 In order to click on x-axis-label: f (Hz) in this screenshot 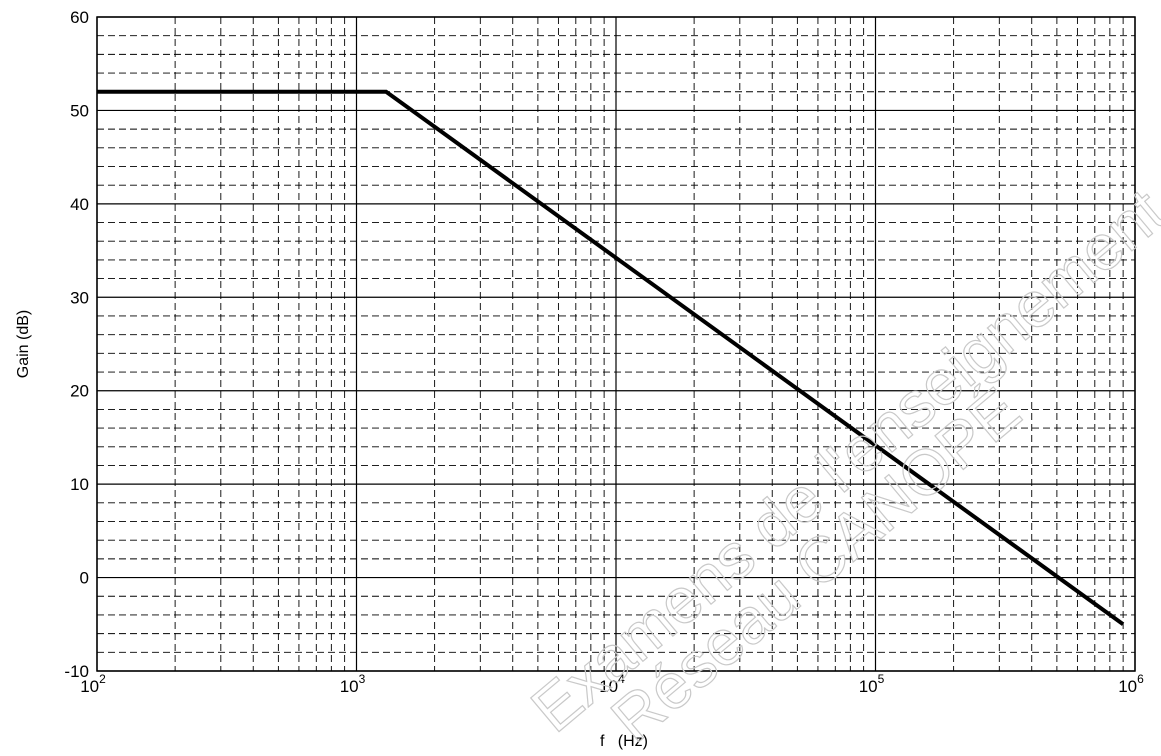, I will do `click(624, 741)`.